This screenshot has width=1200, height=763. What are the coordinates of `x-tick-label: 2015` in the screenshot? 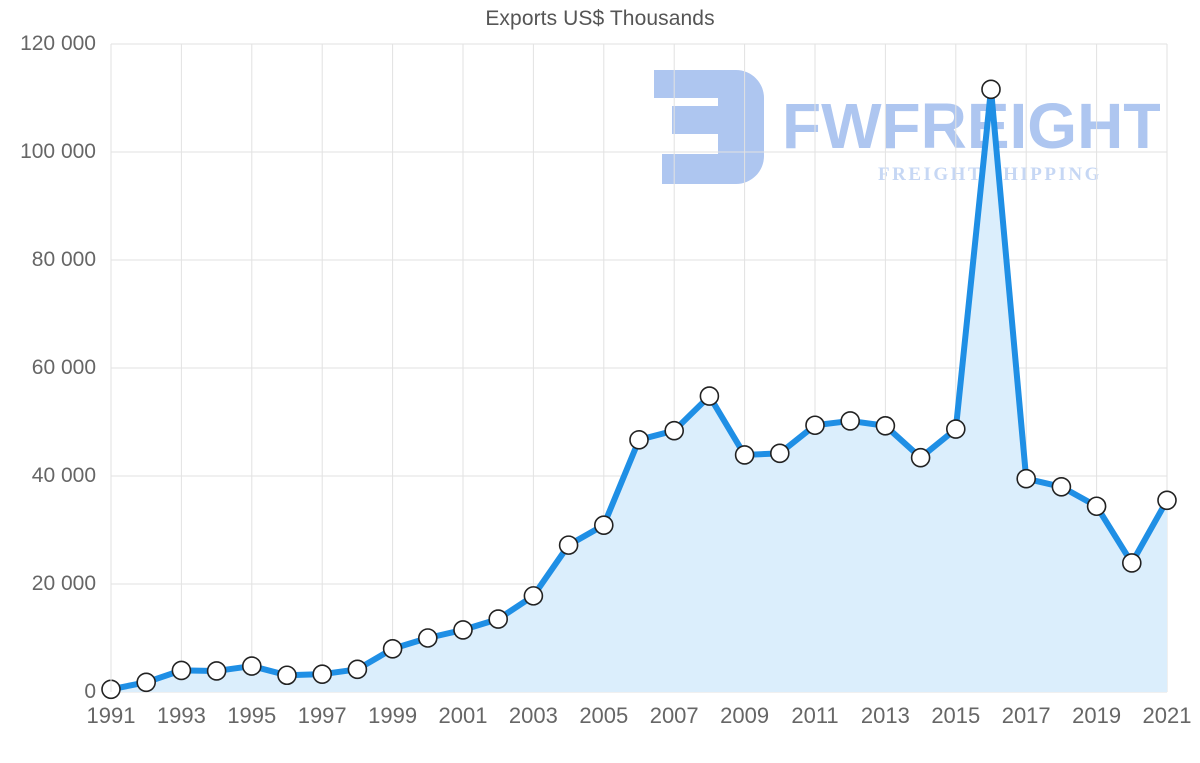 It's located at (956, 715).